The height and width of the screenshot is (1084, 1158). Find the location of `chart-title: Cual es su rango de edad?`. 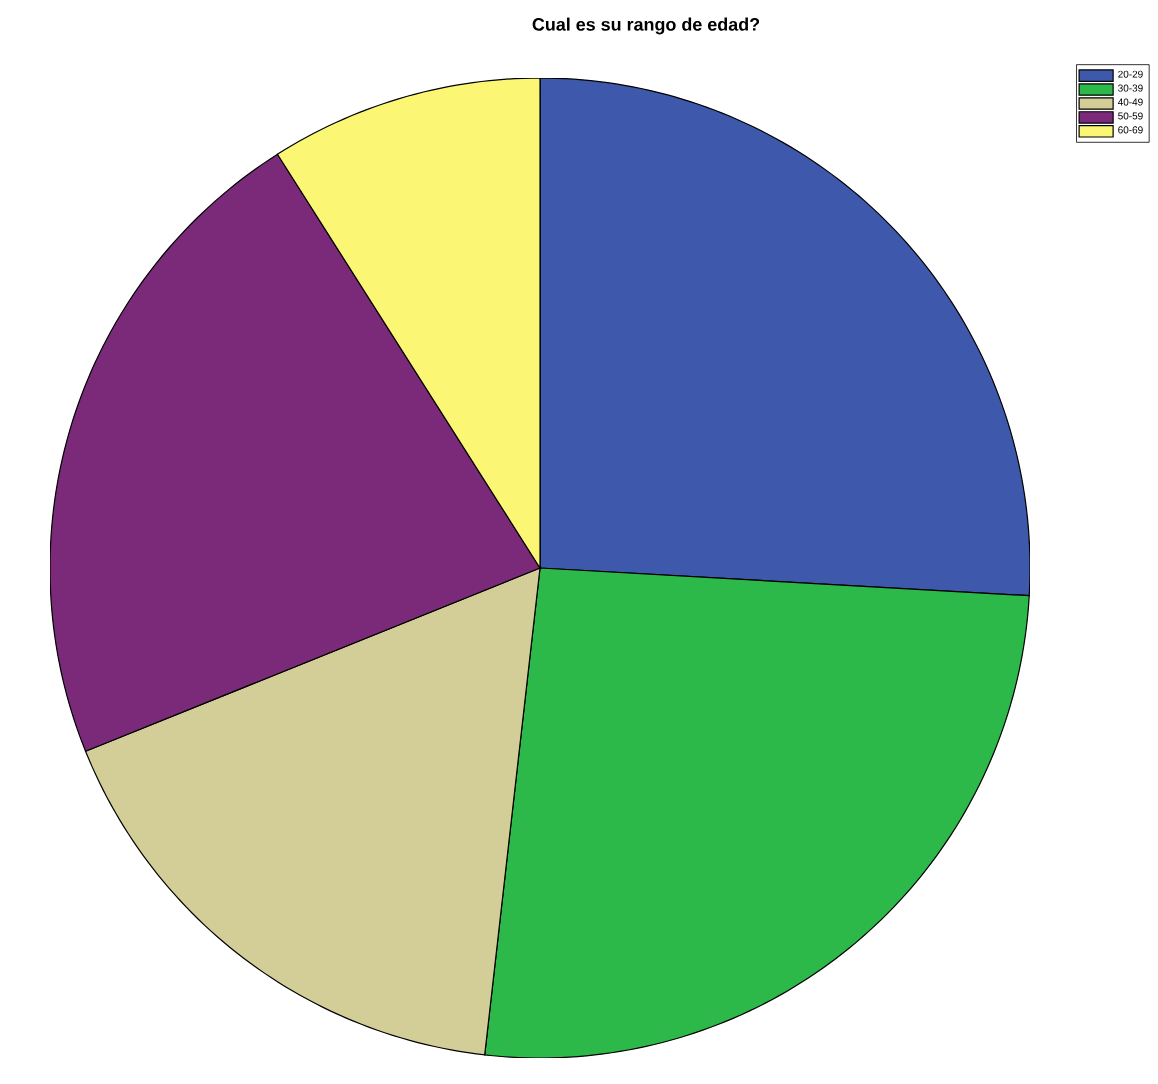

chart-title: Cual es su rango de edad? is located at coordinates (646, 26).